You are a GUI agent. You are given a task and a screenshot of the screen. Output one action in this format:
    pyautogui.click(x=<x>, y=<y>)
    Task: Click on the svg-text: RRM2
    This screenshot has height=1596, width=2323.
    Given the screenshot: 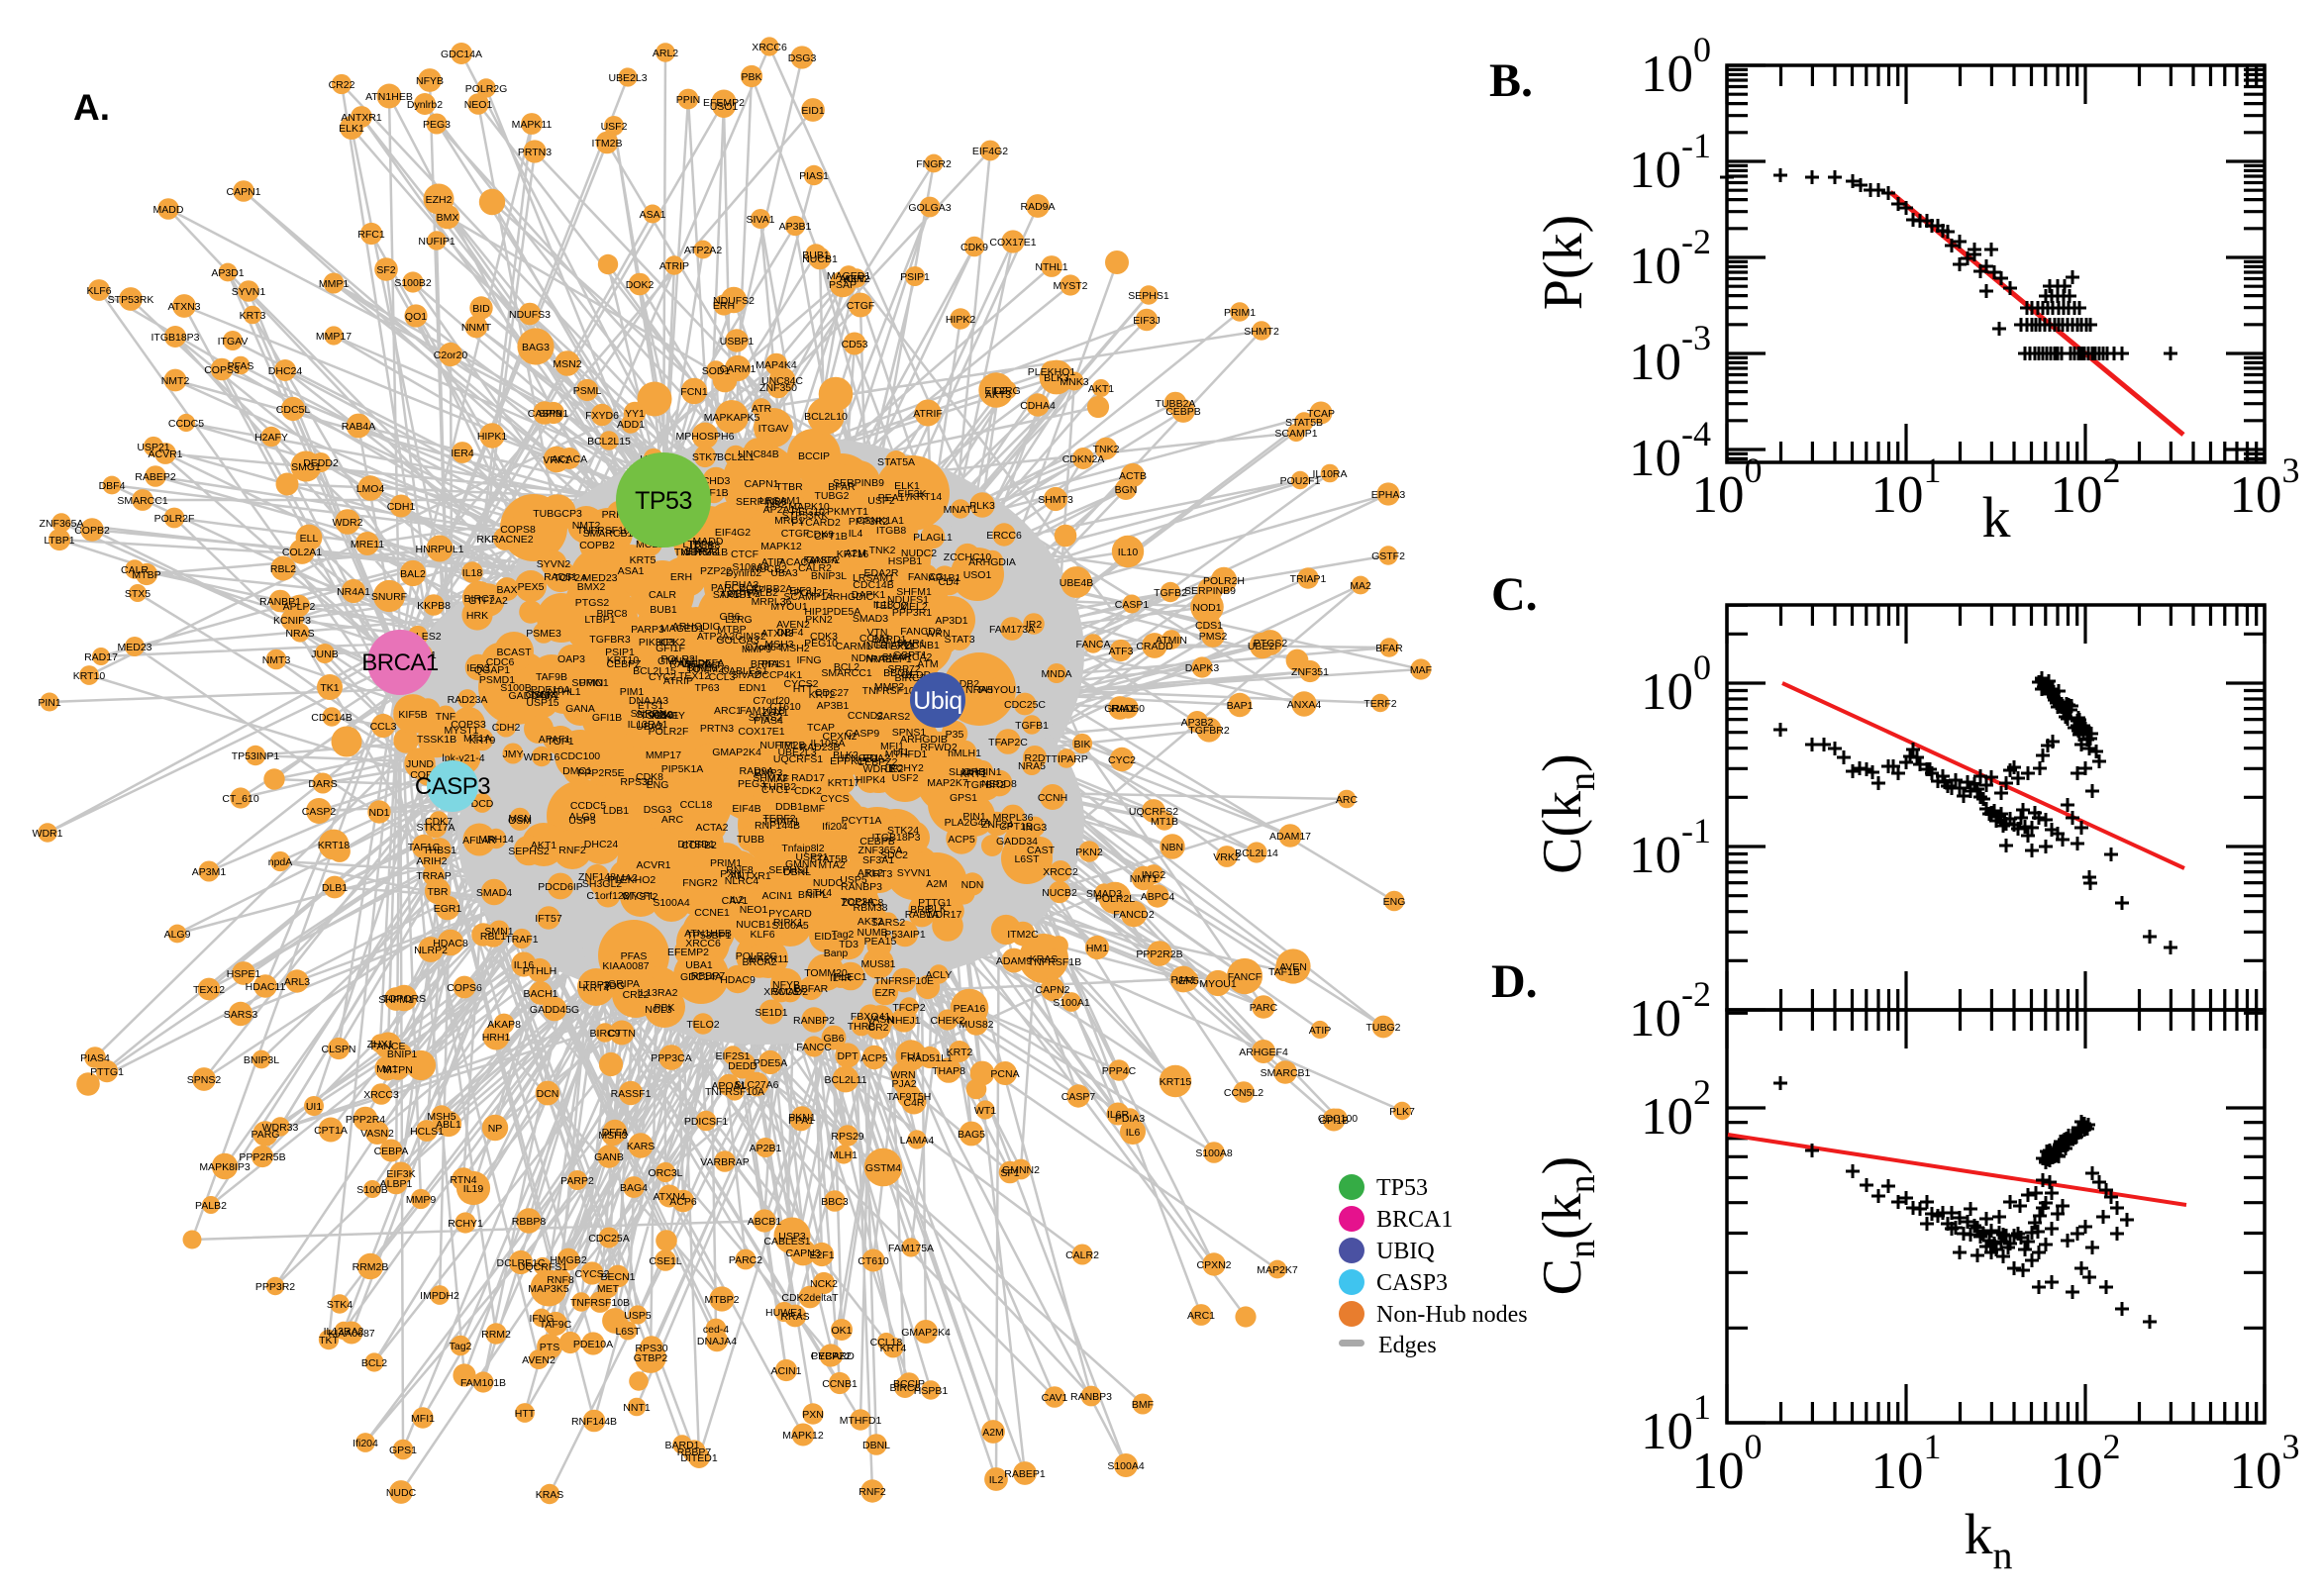 What is the action you would take?
    pyautogui.click(x=496, y=1335)
    